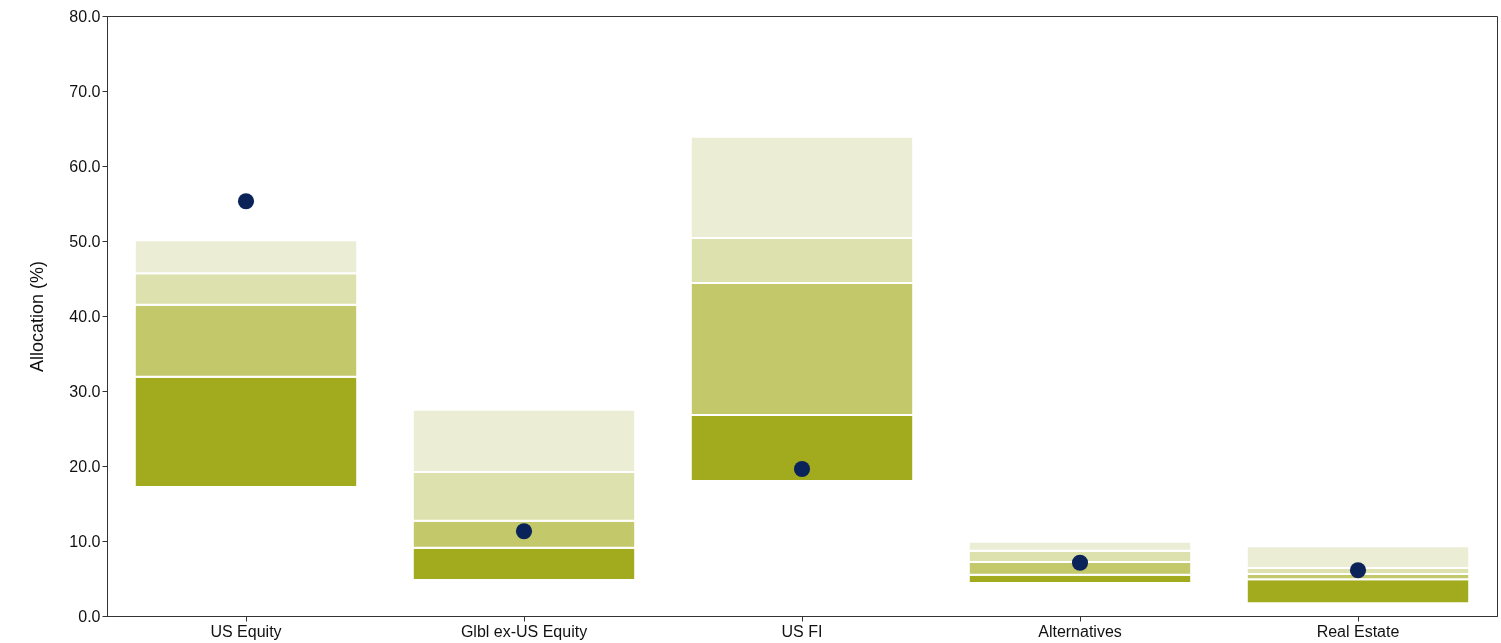 This screenshot has width=1501, height=643. What do you see at coordinates (85, 91) in the screenshot?
I see `y-tick-label: 70.0` at bounding box center [85, 91].